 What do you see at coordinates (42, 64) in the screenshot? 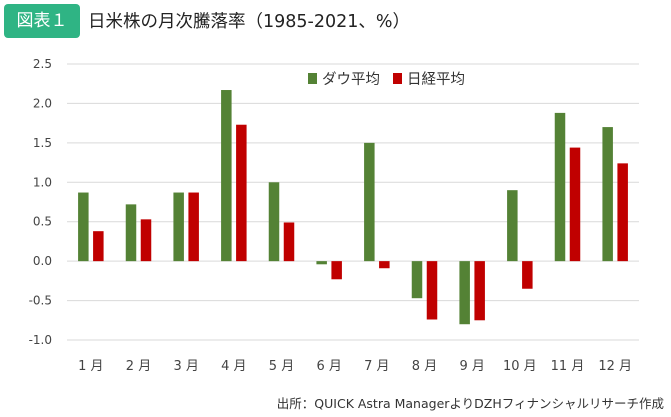
I see `y-tick-label: 2.5` at bounding box center [42, 64].